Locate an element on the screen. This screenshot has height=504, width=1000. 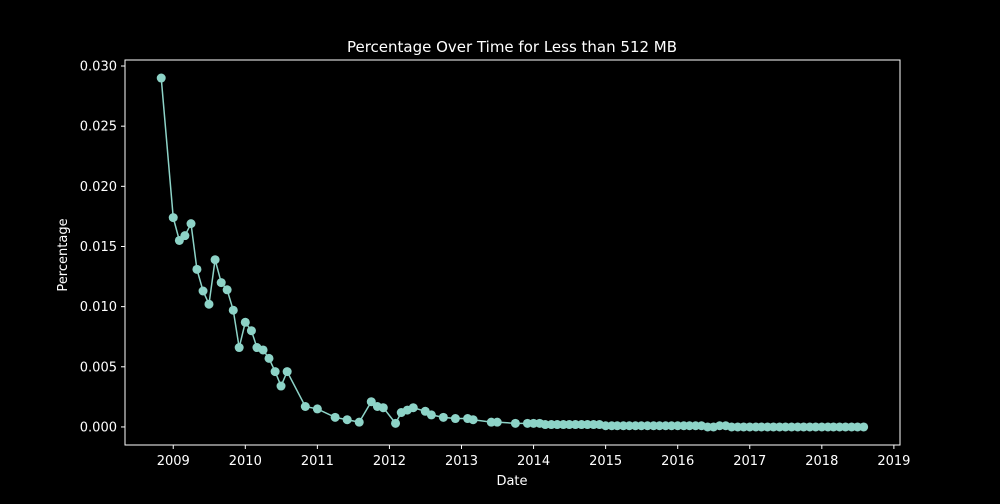
x-tick-label: 2011 is located at coordinates (317, 461).